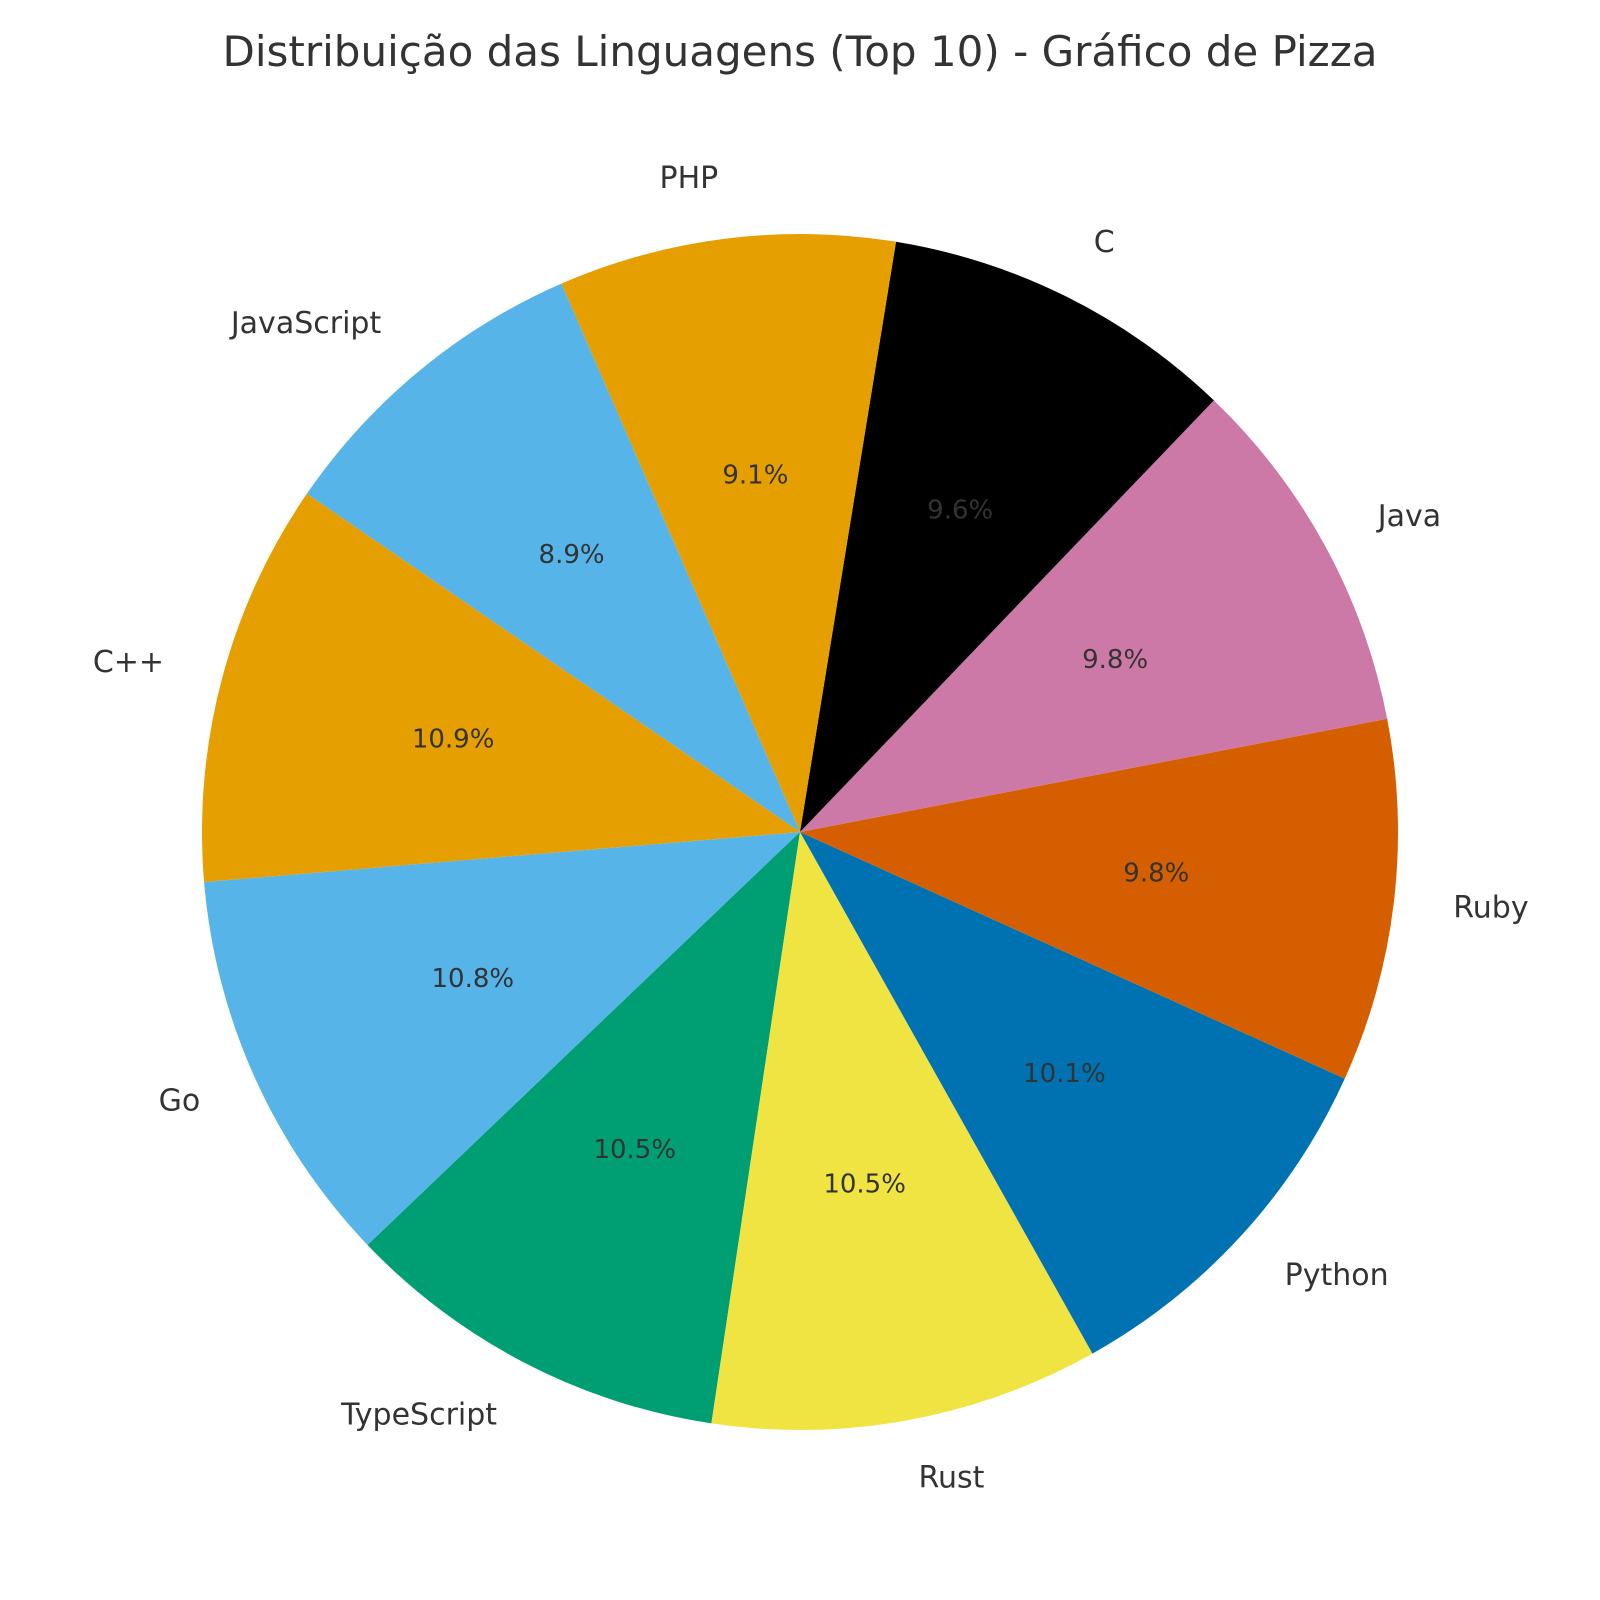 Image resolution: width=1600 pixels, height=1600 pixels. Describe the element at coordinates (1104, 242) in the screenshot. I see `slice-label-c: C` at that location.